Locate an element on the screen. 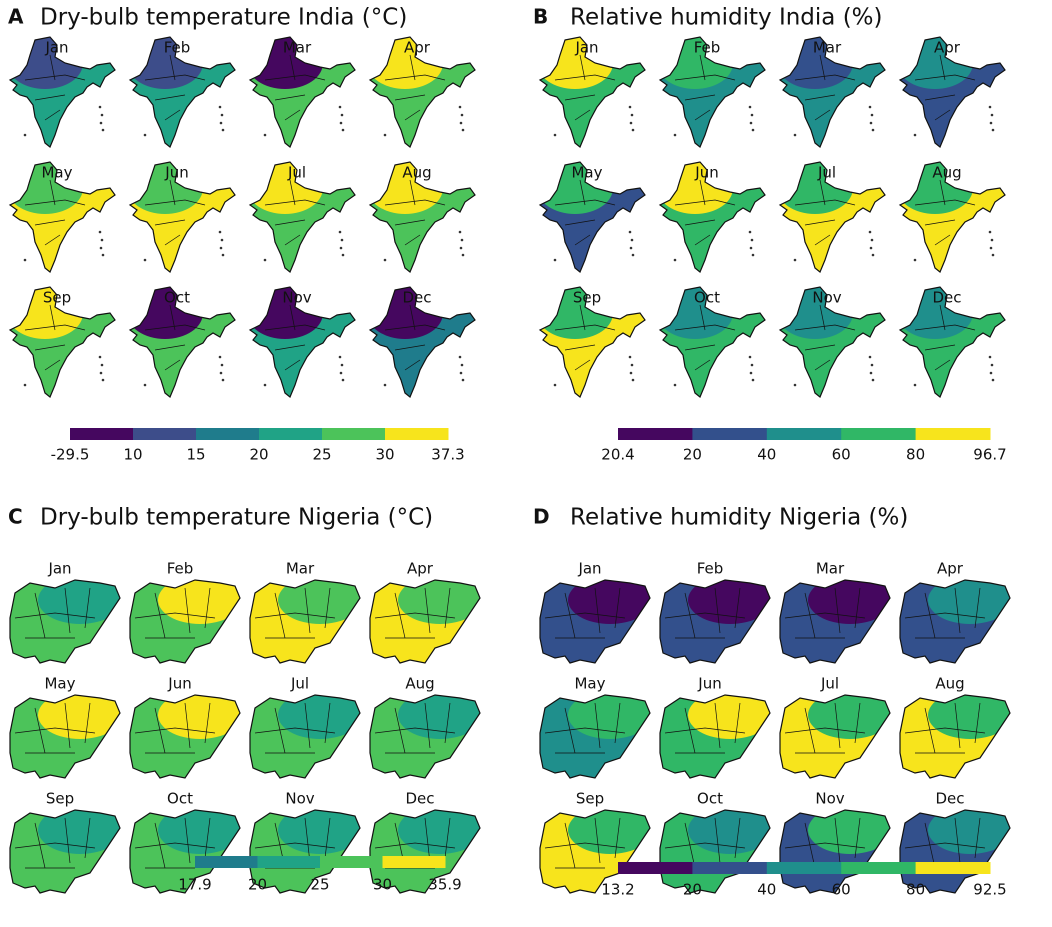 This screenshot has height=927, width=1052. month-label: Jun is located at coordinates (706, 173).